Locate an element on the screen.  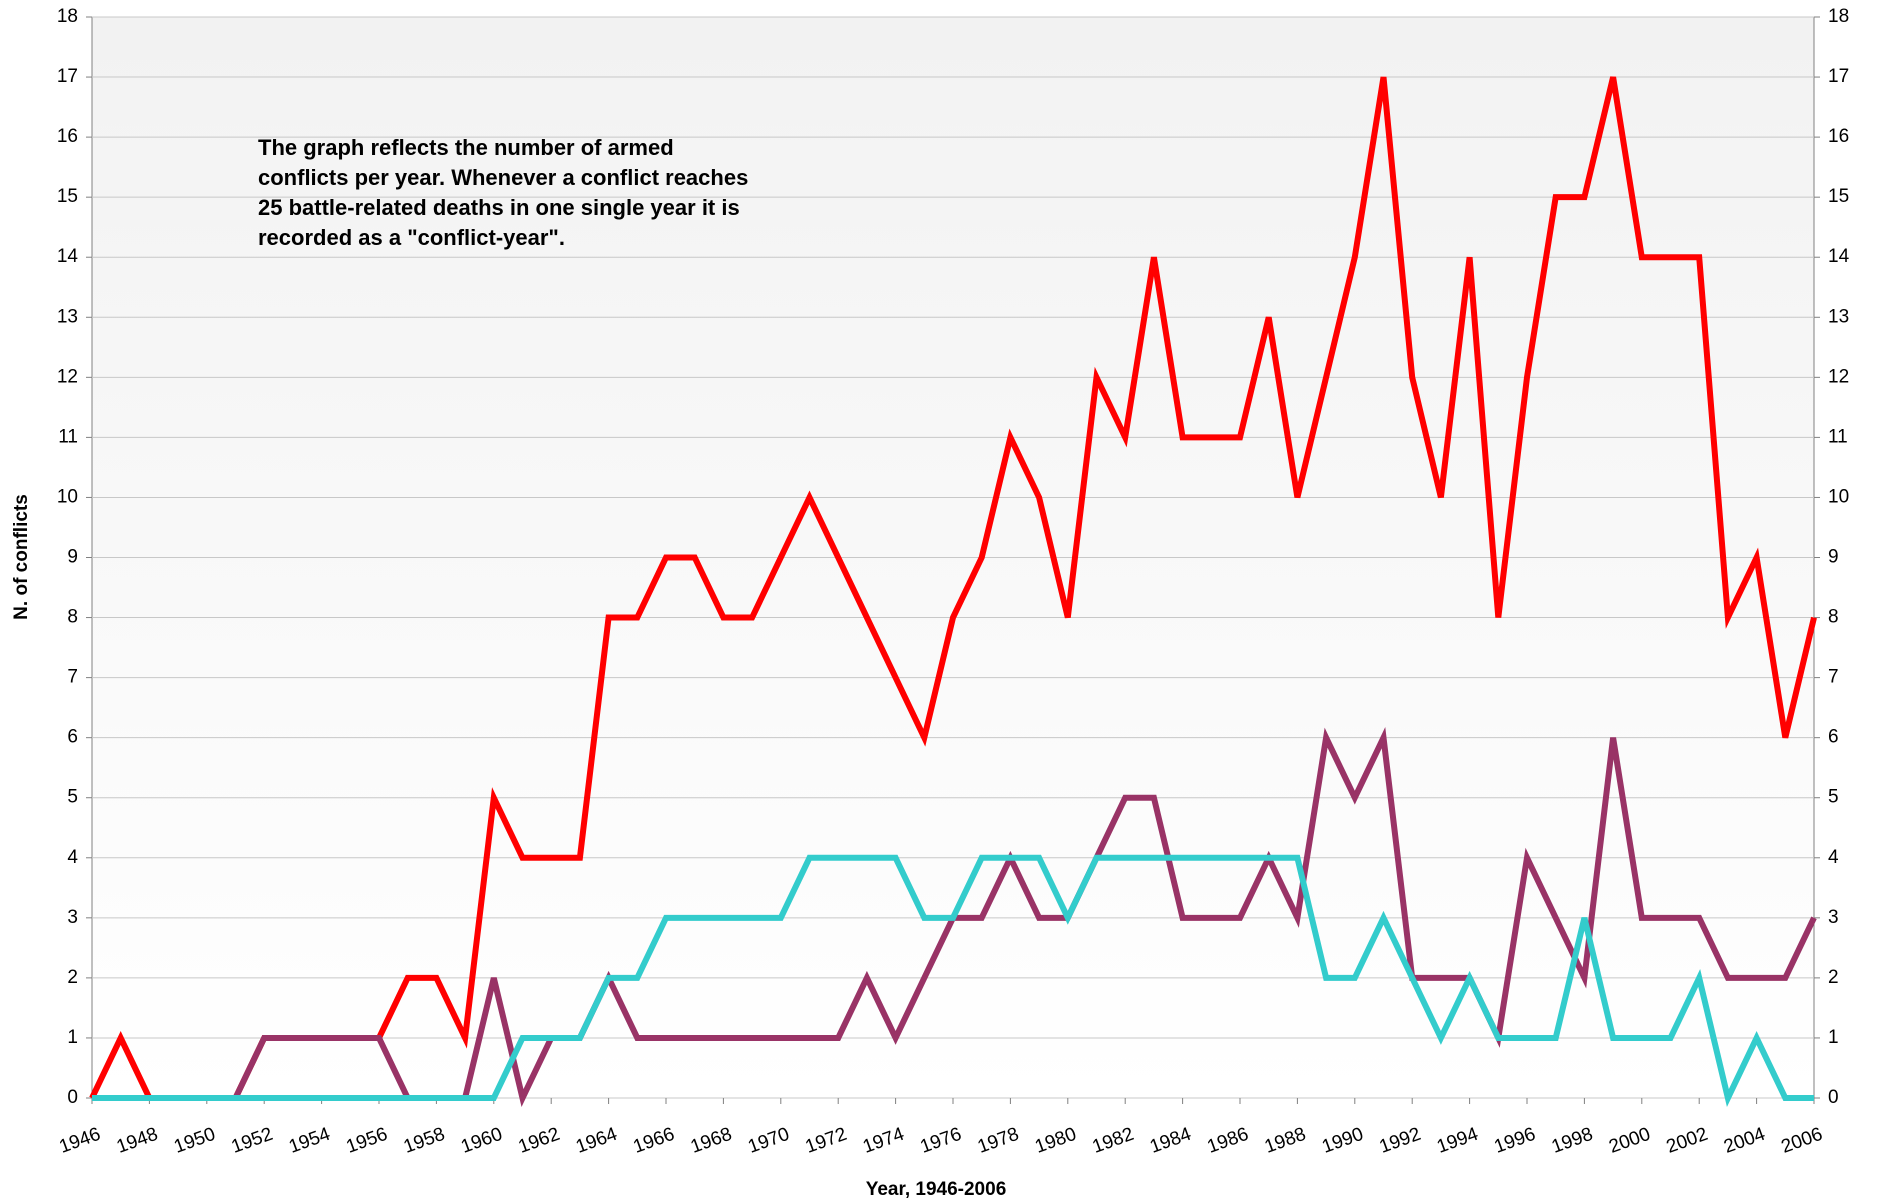
y2-tick-label: 2 is located at coordinates (1833, 977).